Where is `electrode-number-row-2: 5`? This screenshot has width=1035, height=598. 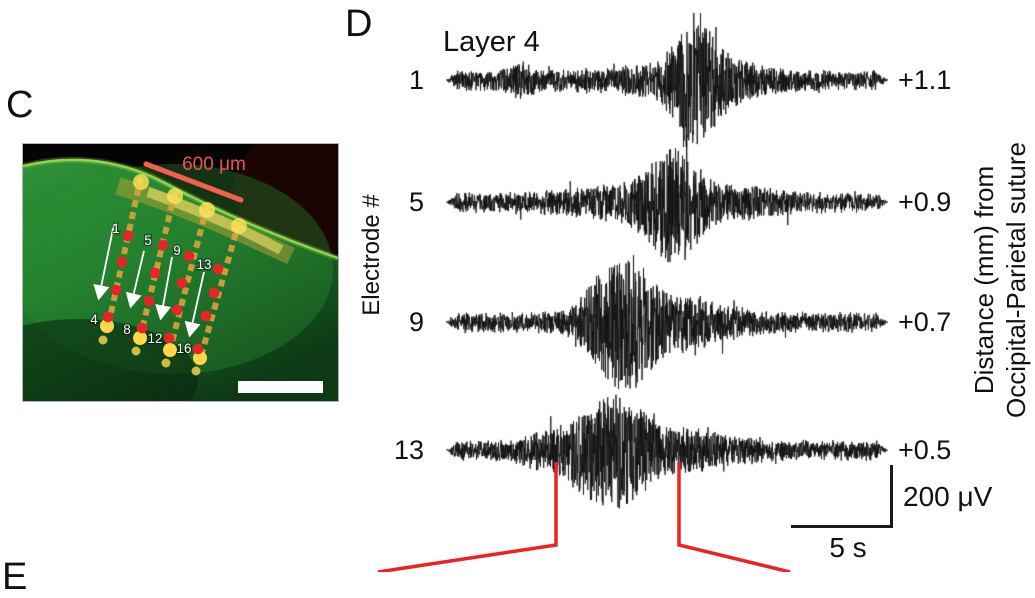 electrode-number-row-2: 5 is located at coordinates (416, 202).